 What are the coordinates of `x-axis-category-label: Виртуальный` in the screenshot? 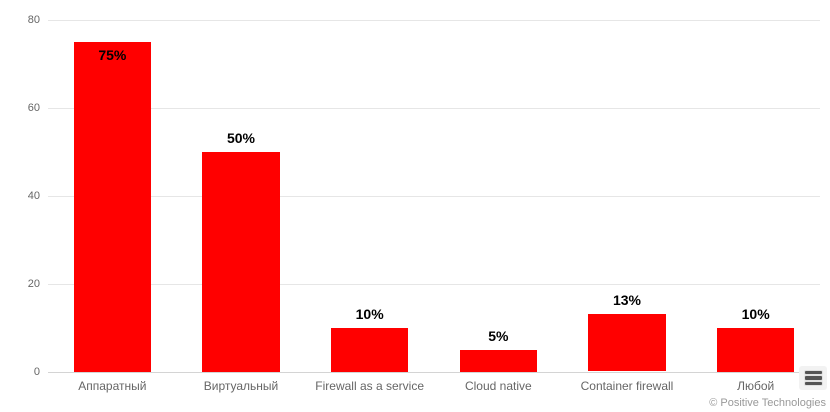 It's located at (241, 386).